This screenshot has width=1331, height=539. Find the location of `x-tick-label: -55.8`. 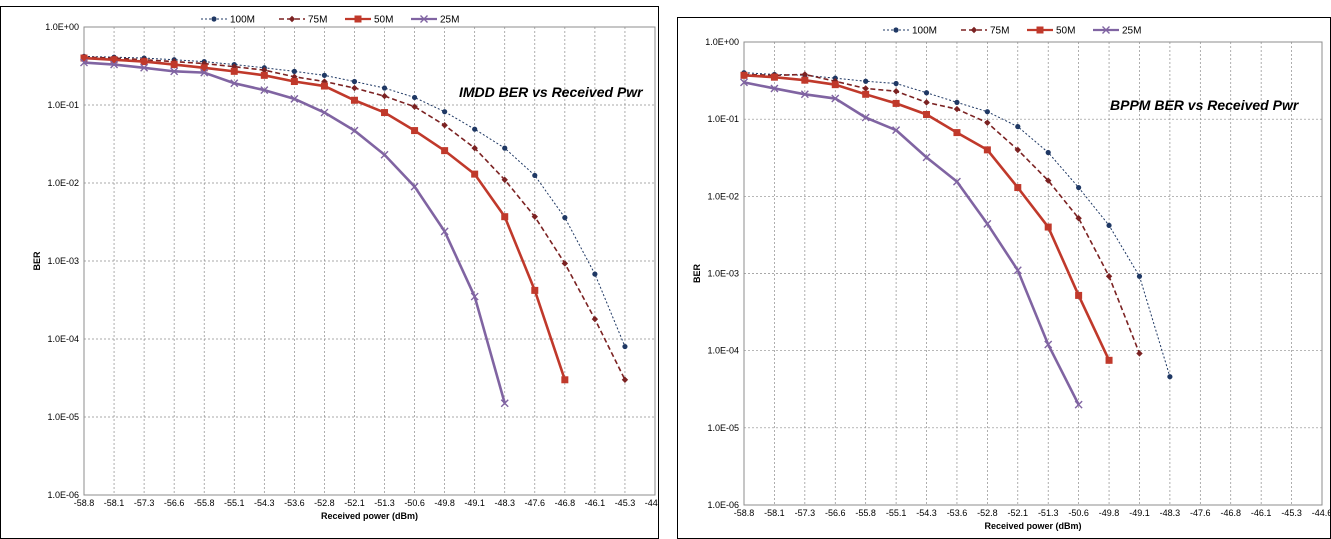

x-tick-label: -55.8 is located at coordinates (204, 503).